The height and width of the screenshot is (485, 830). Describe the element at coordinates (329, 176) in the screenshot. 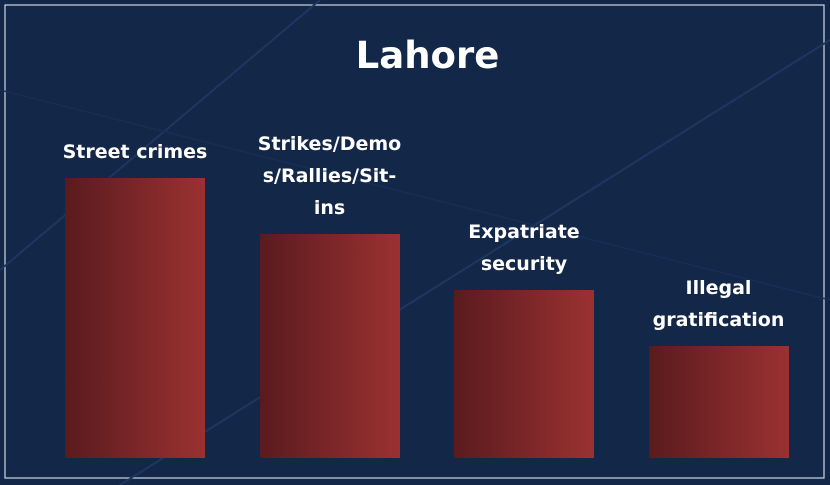

I see `category-label: Strikes/Demos/Rallies/Sit-ins` at that location.